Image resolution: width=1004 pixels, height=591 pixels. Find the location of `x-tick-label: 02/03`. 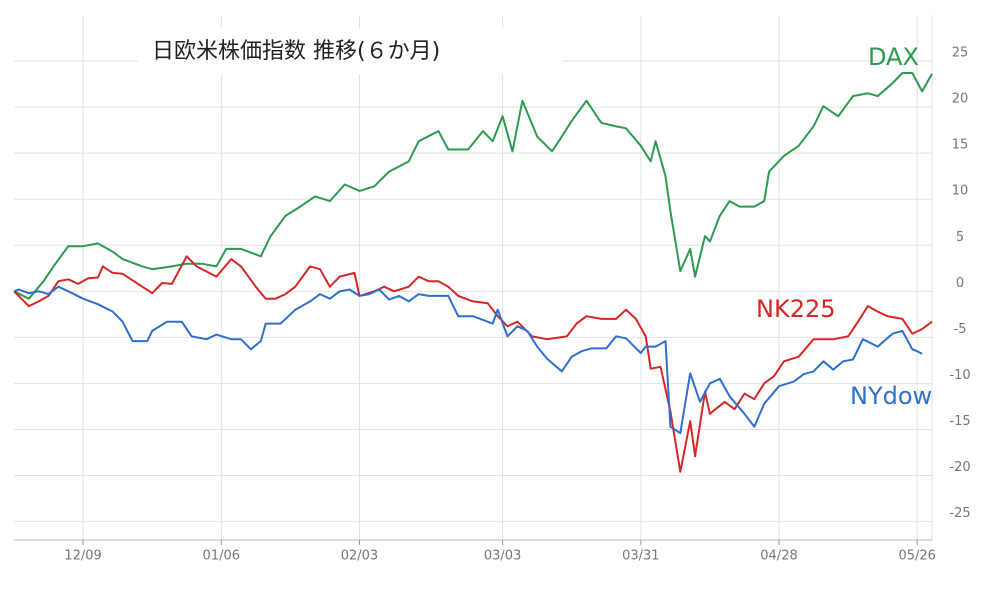

x-tick-label: 02/03 is located at coordinates (359, 556).